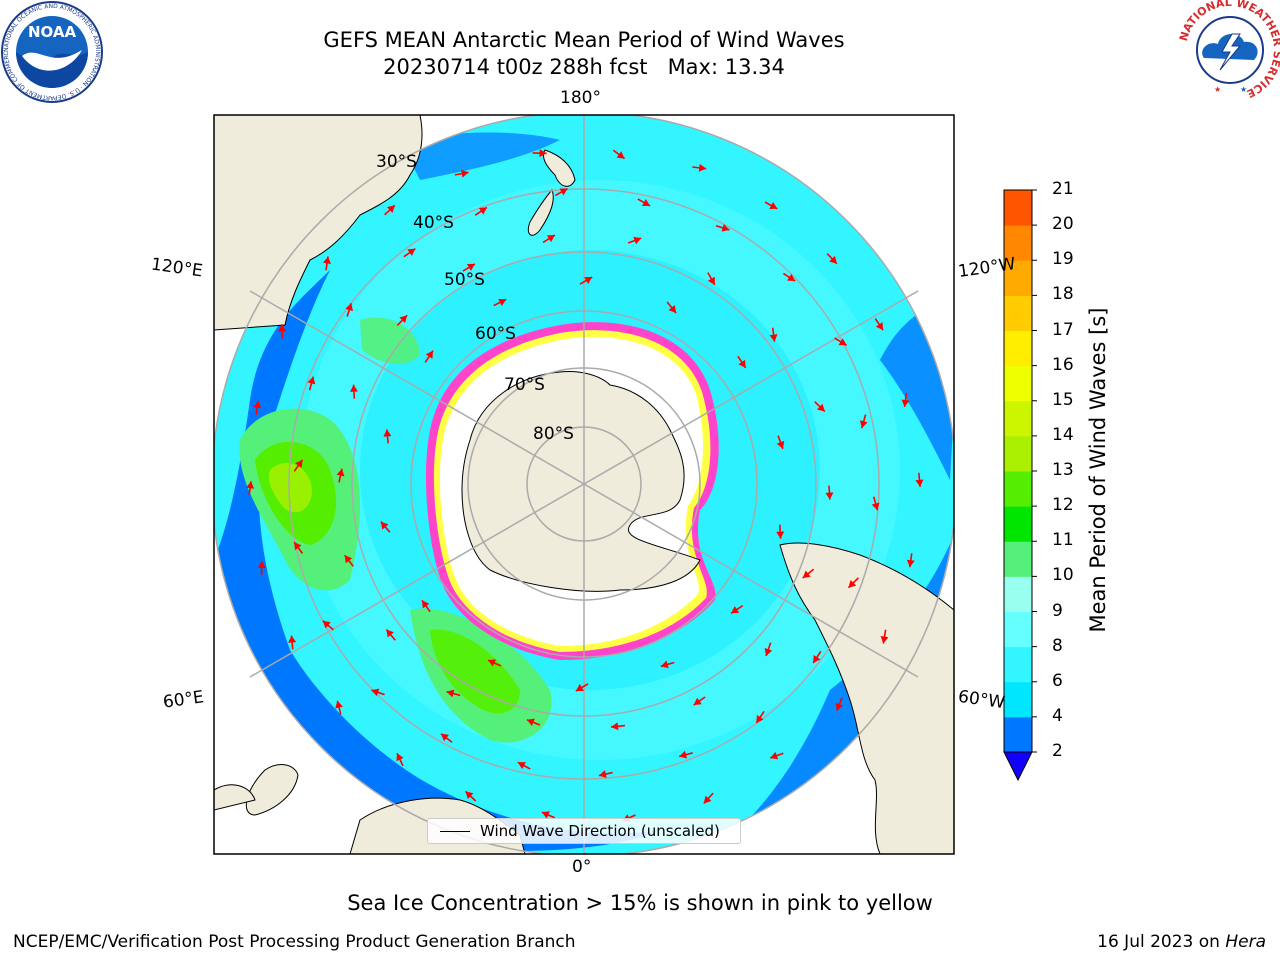 This screenshot has height=960, width=1280. I want to click on footer-date-text: 16 Jul 2023 on, so click(1158, 942).